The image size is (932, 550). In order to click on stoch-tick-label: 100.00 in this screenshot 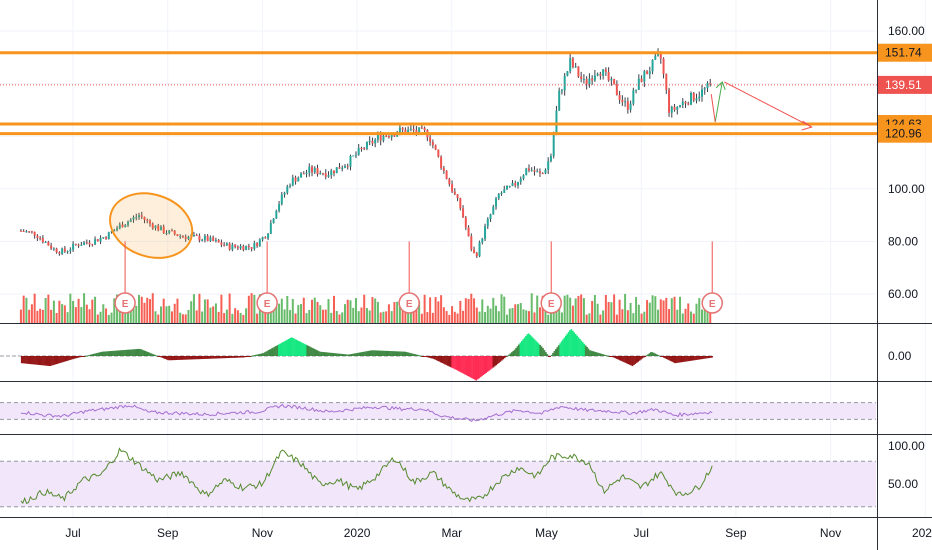, I will do `click(906, 446)`.